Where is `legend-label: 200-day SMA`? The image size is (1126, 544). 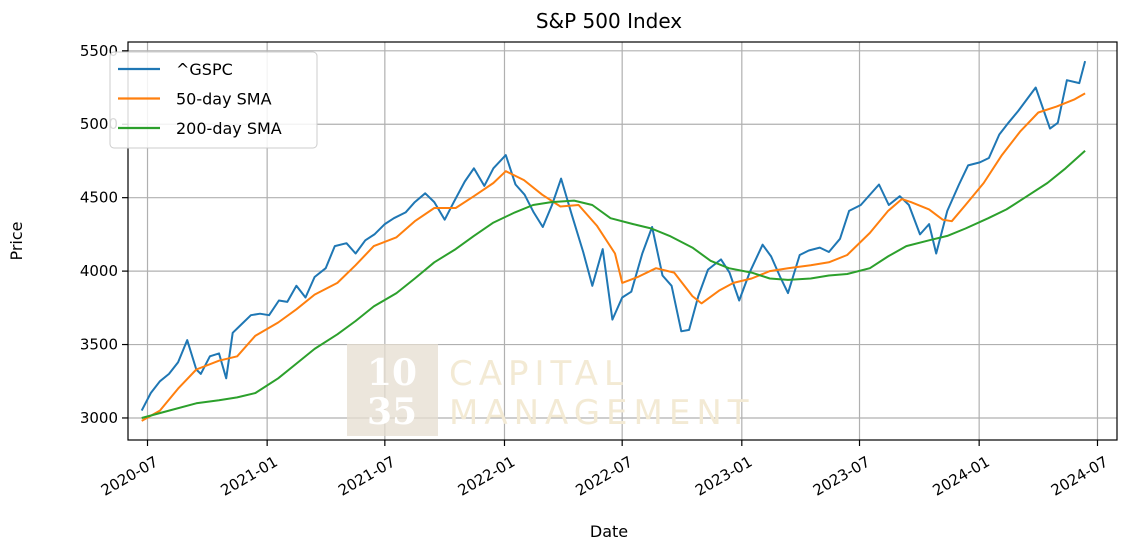
legend-label: 200-day SMA is located at coordinates (229, 128).